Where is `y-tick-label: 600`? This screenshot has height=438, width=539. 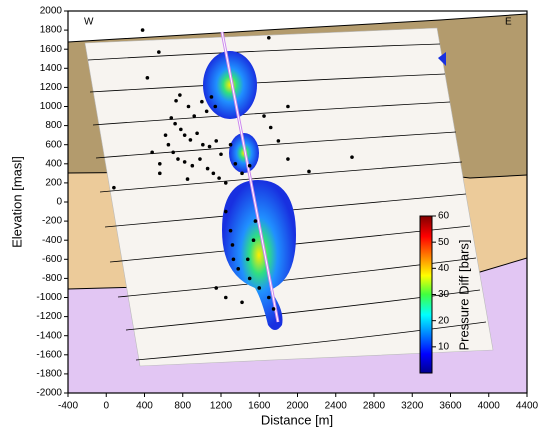
y-tick-label: 600 is located at coordinates (53, 144).